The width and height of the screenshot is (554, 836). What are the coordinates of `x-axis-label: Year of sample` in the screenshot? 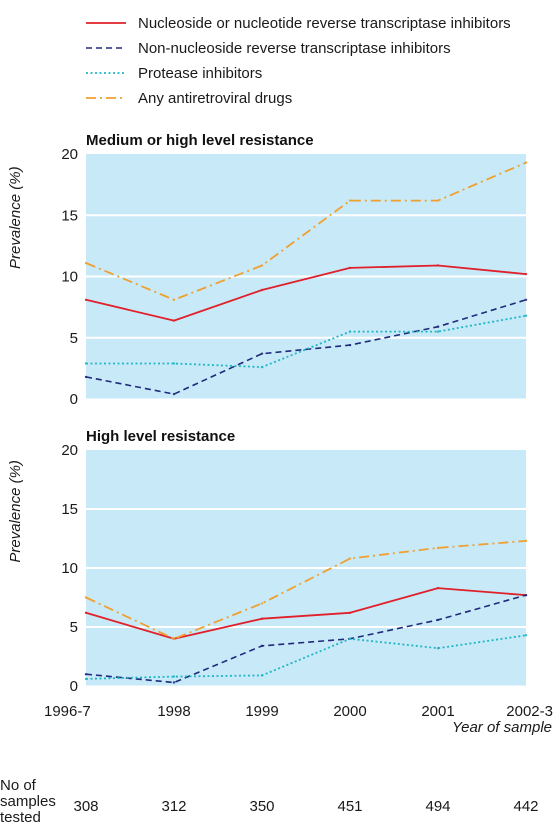 It's located at (502, 727).